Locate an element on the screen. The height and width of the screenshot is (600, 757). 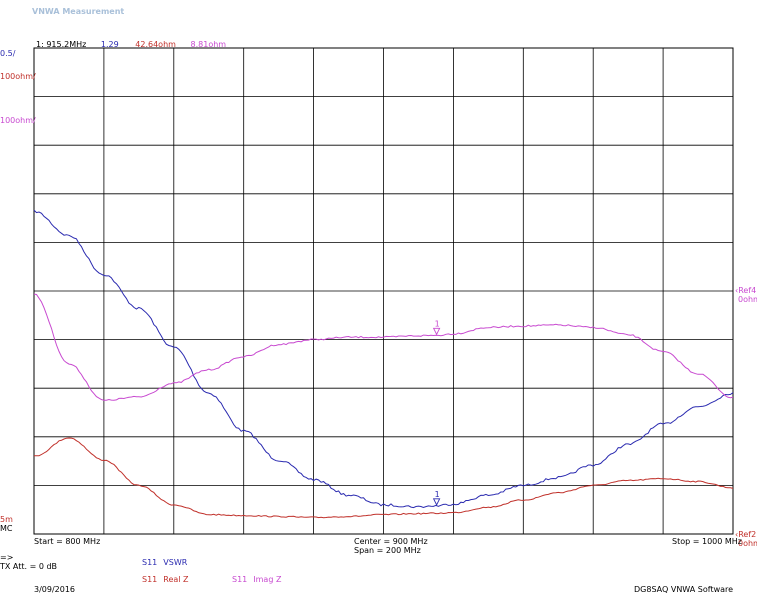
tx-arrow: => is located at coordinates (7, 557).